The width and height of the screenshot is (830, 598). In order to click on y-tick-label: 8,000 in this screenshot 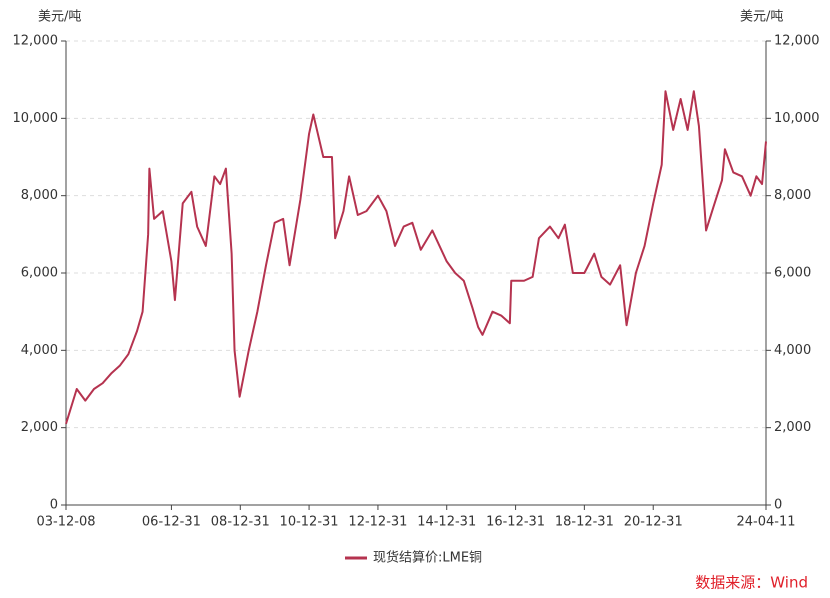, I will do `click(39, 195)`.